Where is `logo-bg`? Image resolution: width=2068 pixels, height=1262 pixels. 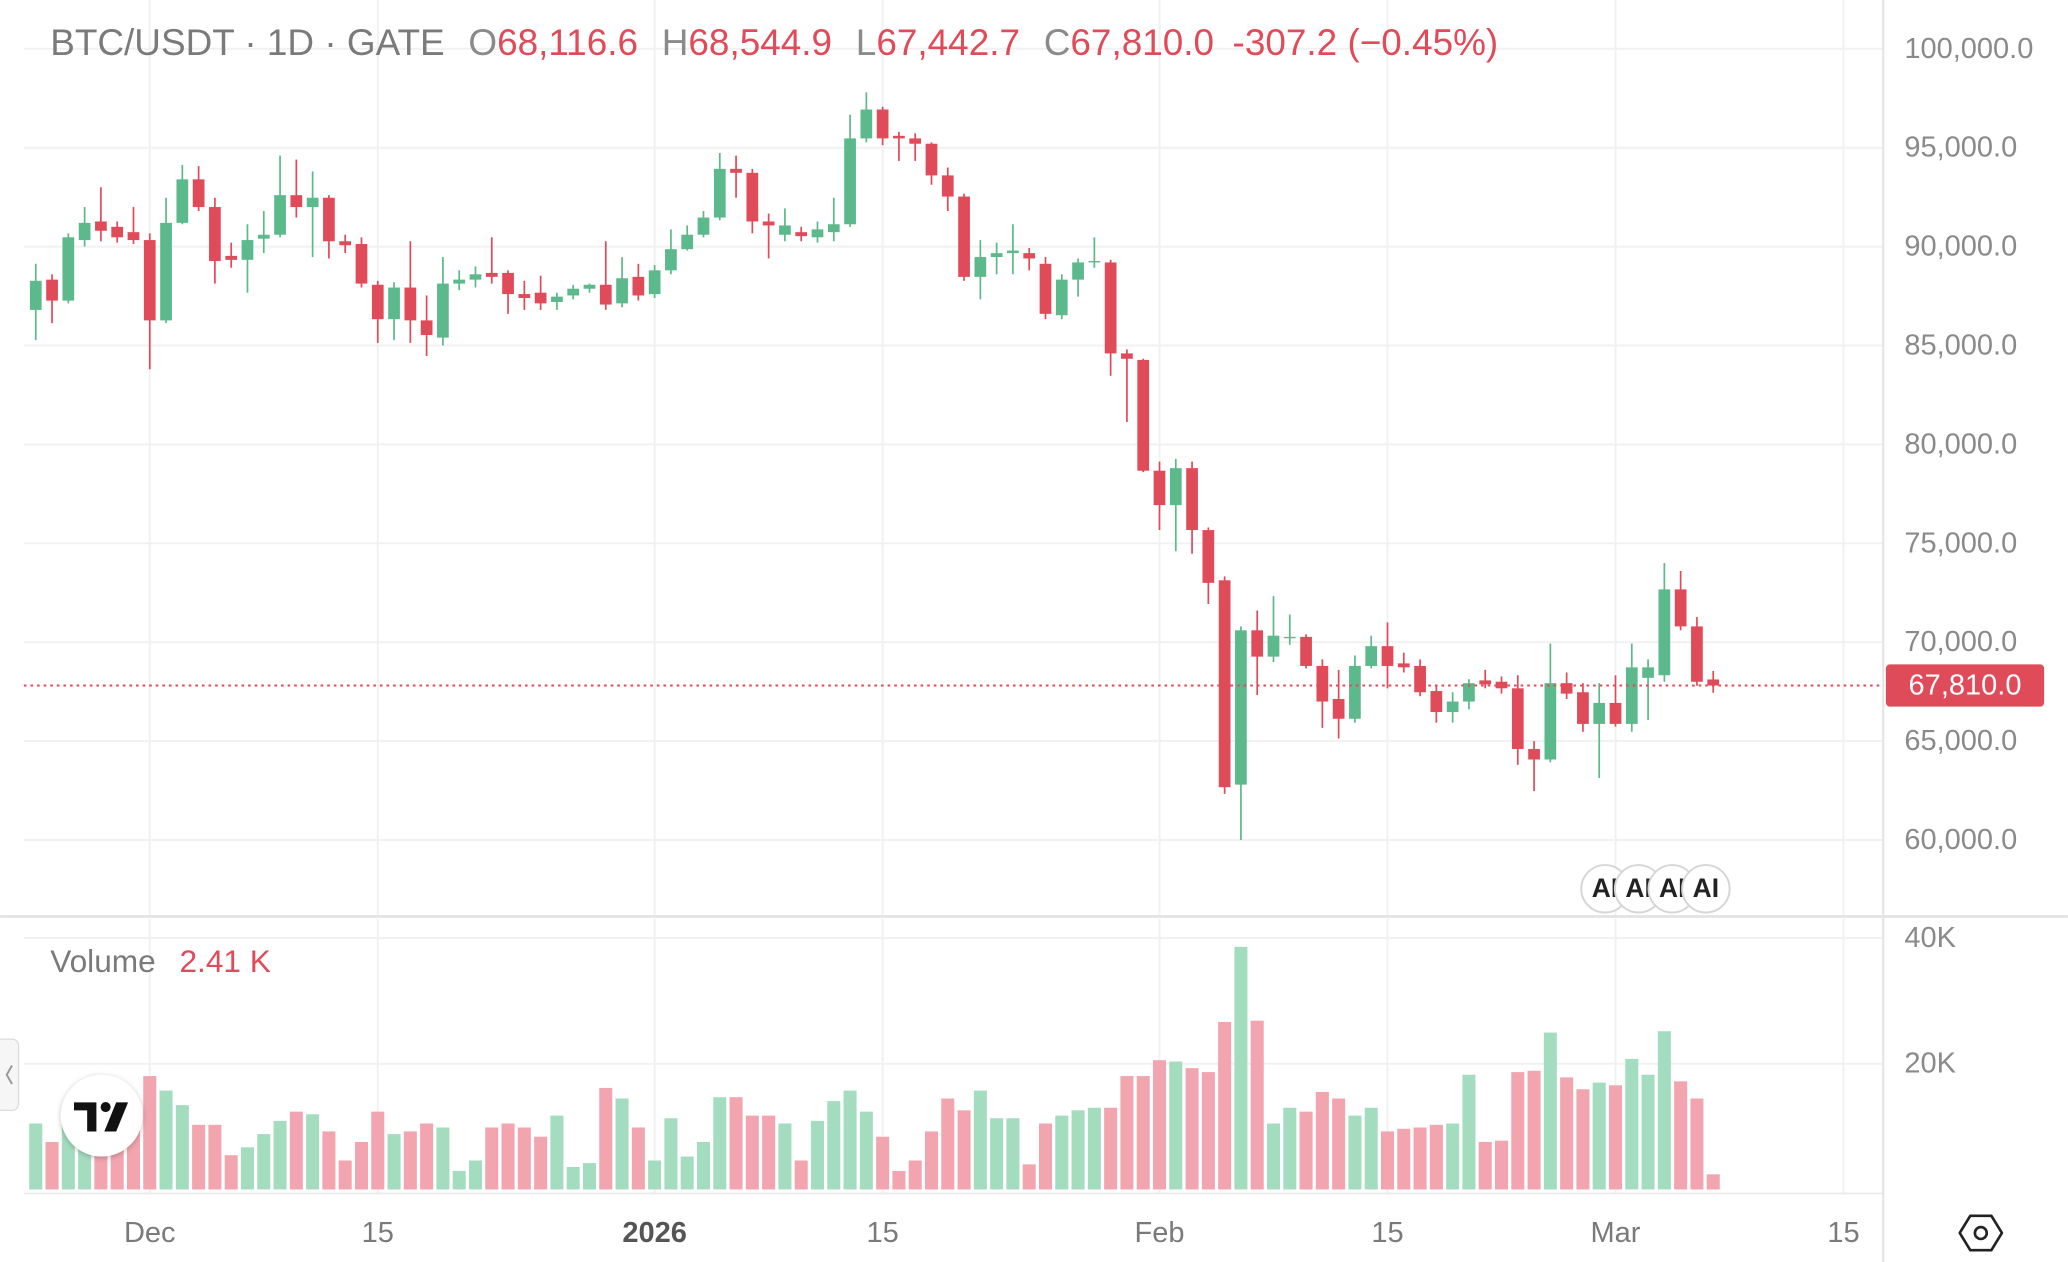
logo-bg is located at coordinates (101, 1115).